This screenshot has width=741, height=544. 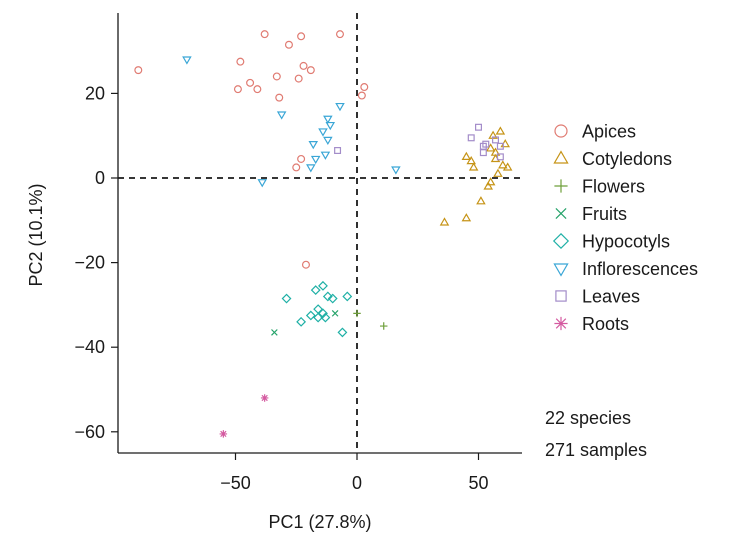 I want to click on series-cotyledons, so click(x=476, y=176).